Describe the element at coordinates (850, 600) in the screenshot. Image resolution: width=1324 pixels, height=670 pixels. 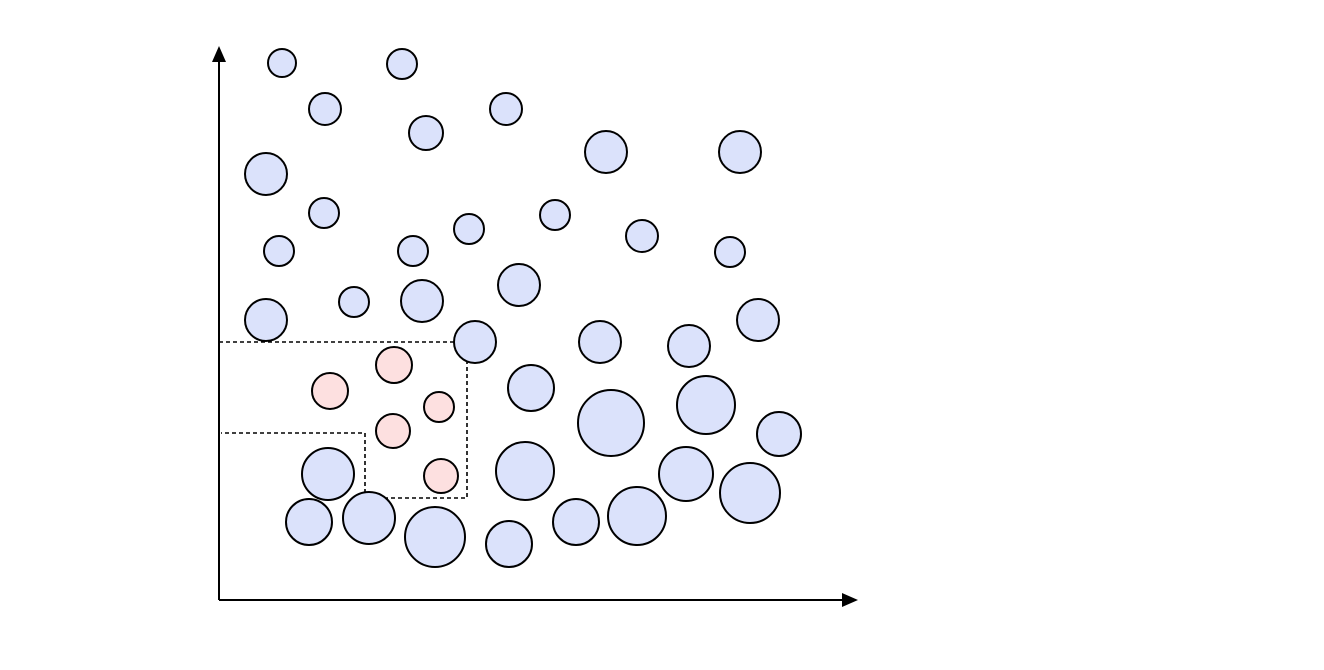
I see `x-arrow` at that location.